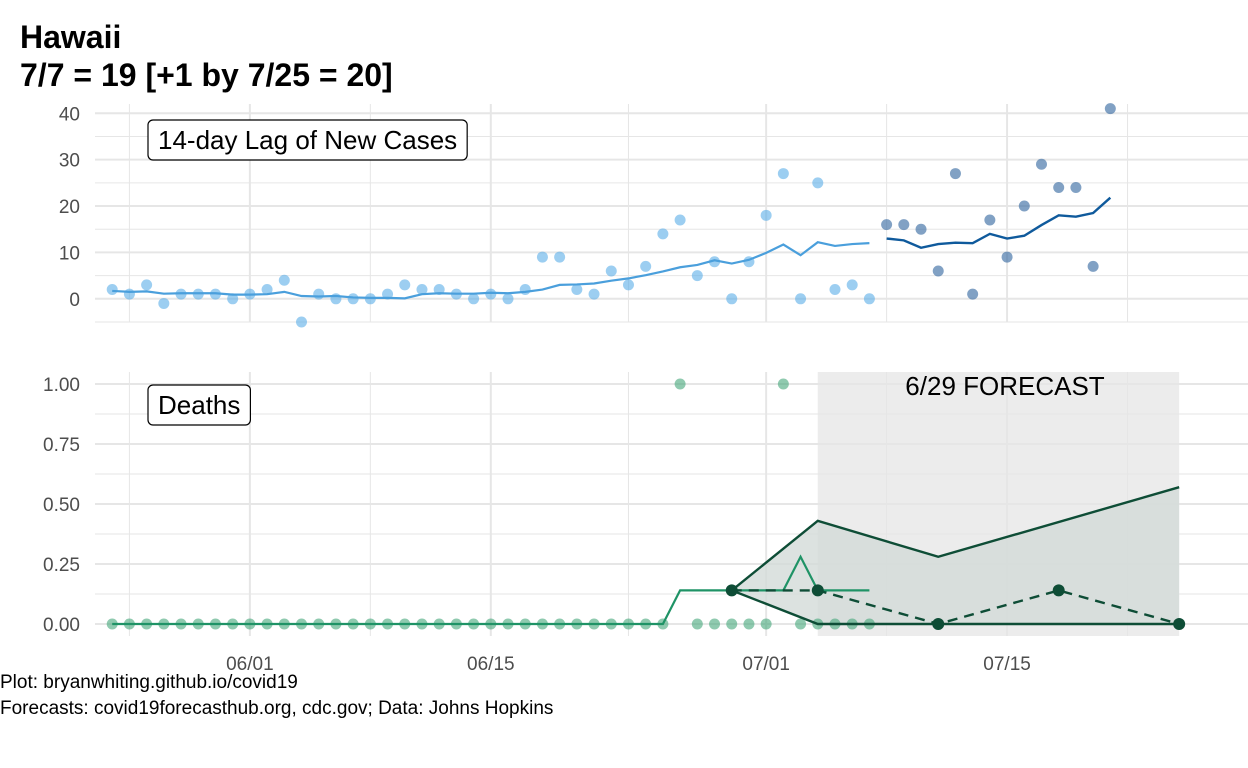 This screenshot has height=768, width=1248. I want to click on panel-label-text: 14-day Lag of New Cases, so click(307, 140).